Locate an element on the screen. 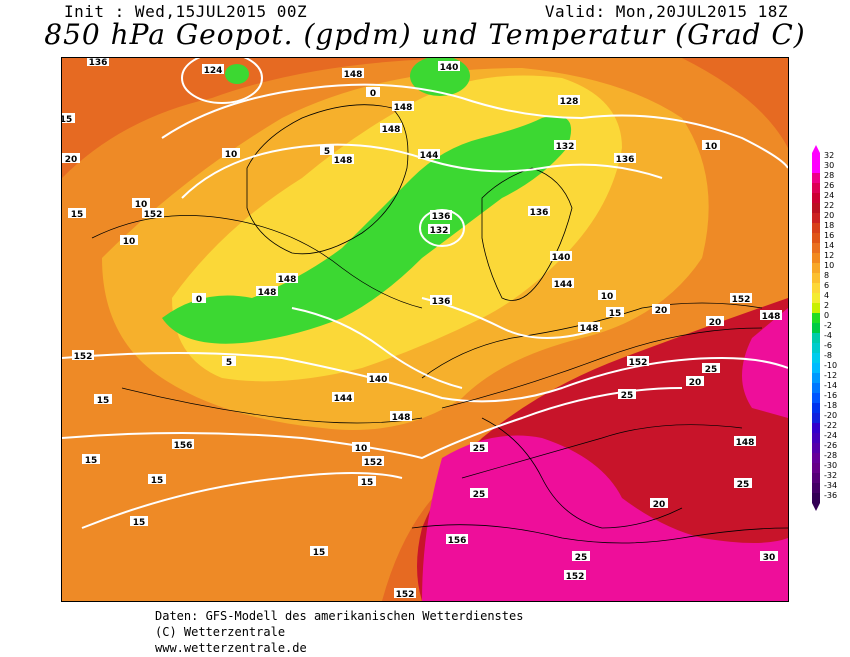 The width and height of the screenshot is (850, 657). t-label-10a: 10 is located at coordinates (231, 154).